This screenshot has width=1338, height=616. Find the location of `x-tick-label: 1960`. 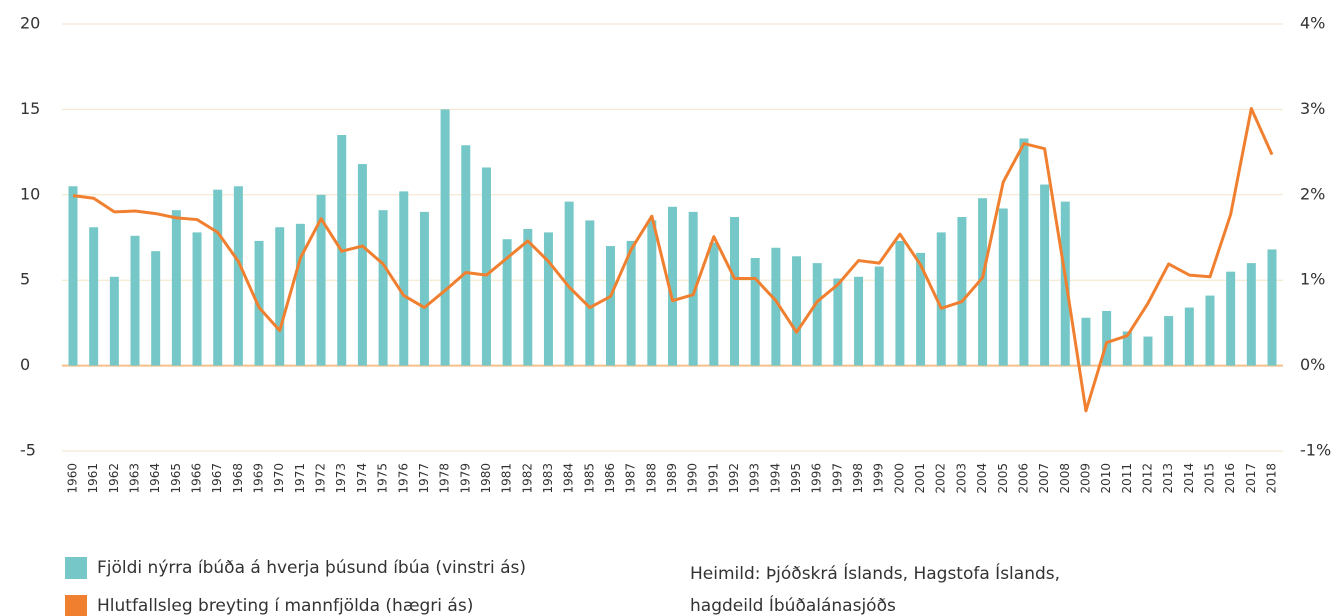

x-tick-label: 1960 is located at coordinates (73, 478).